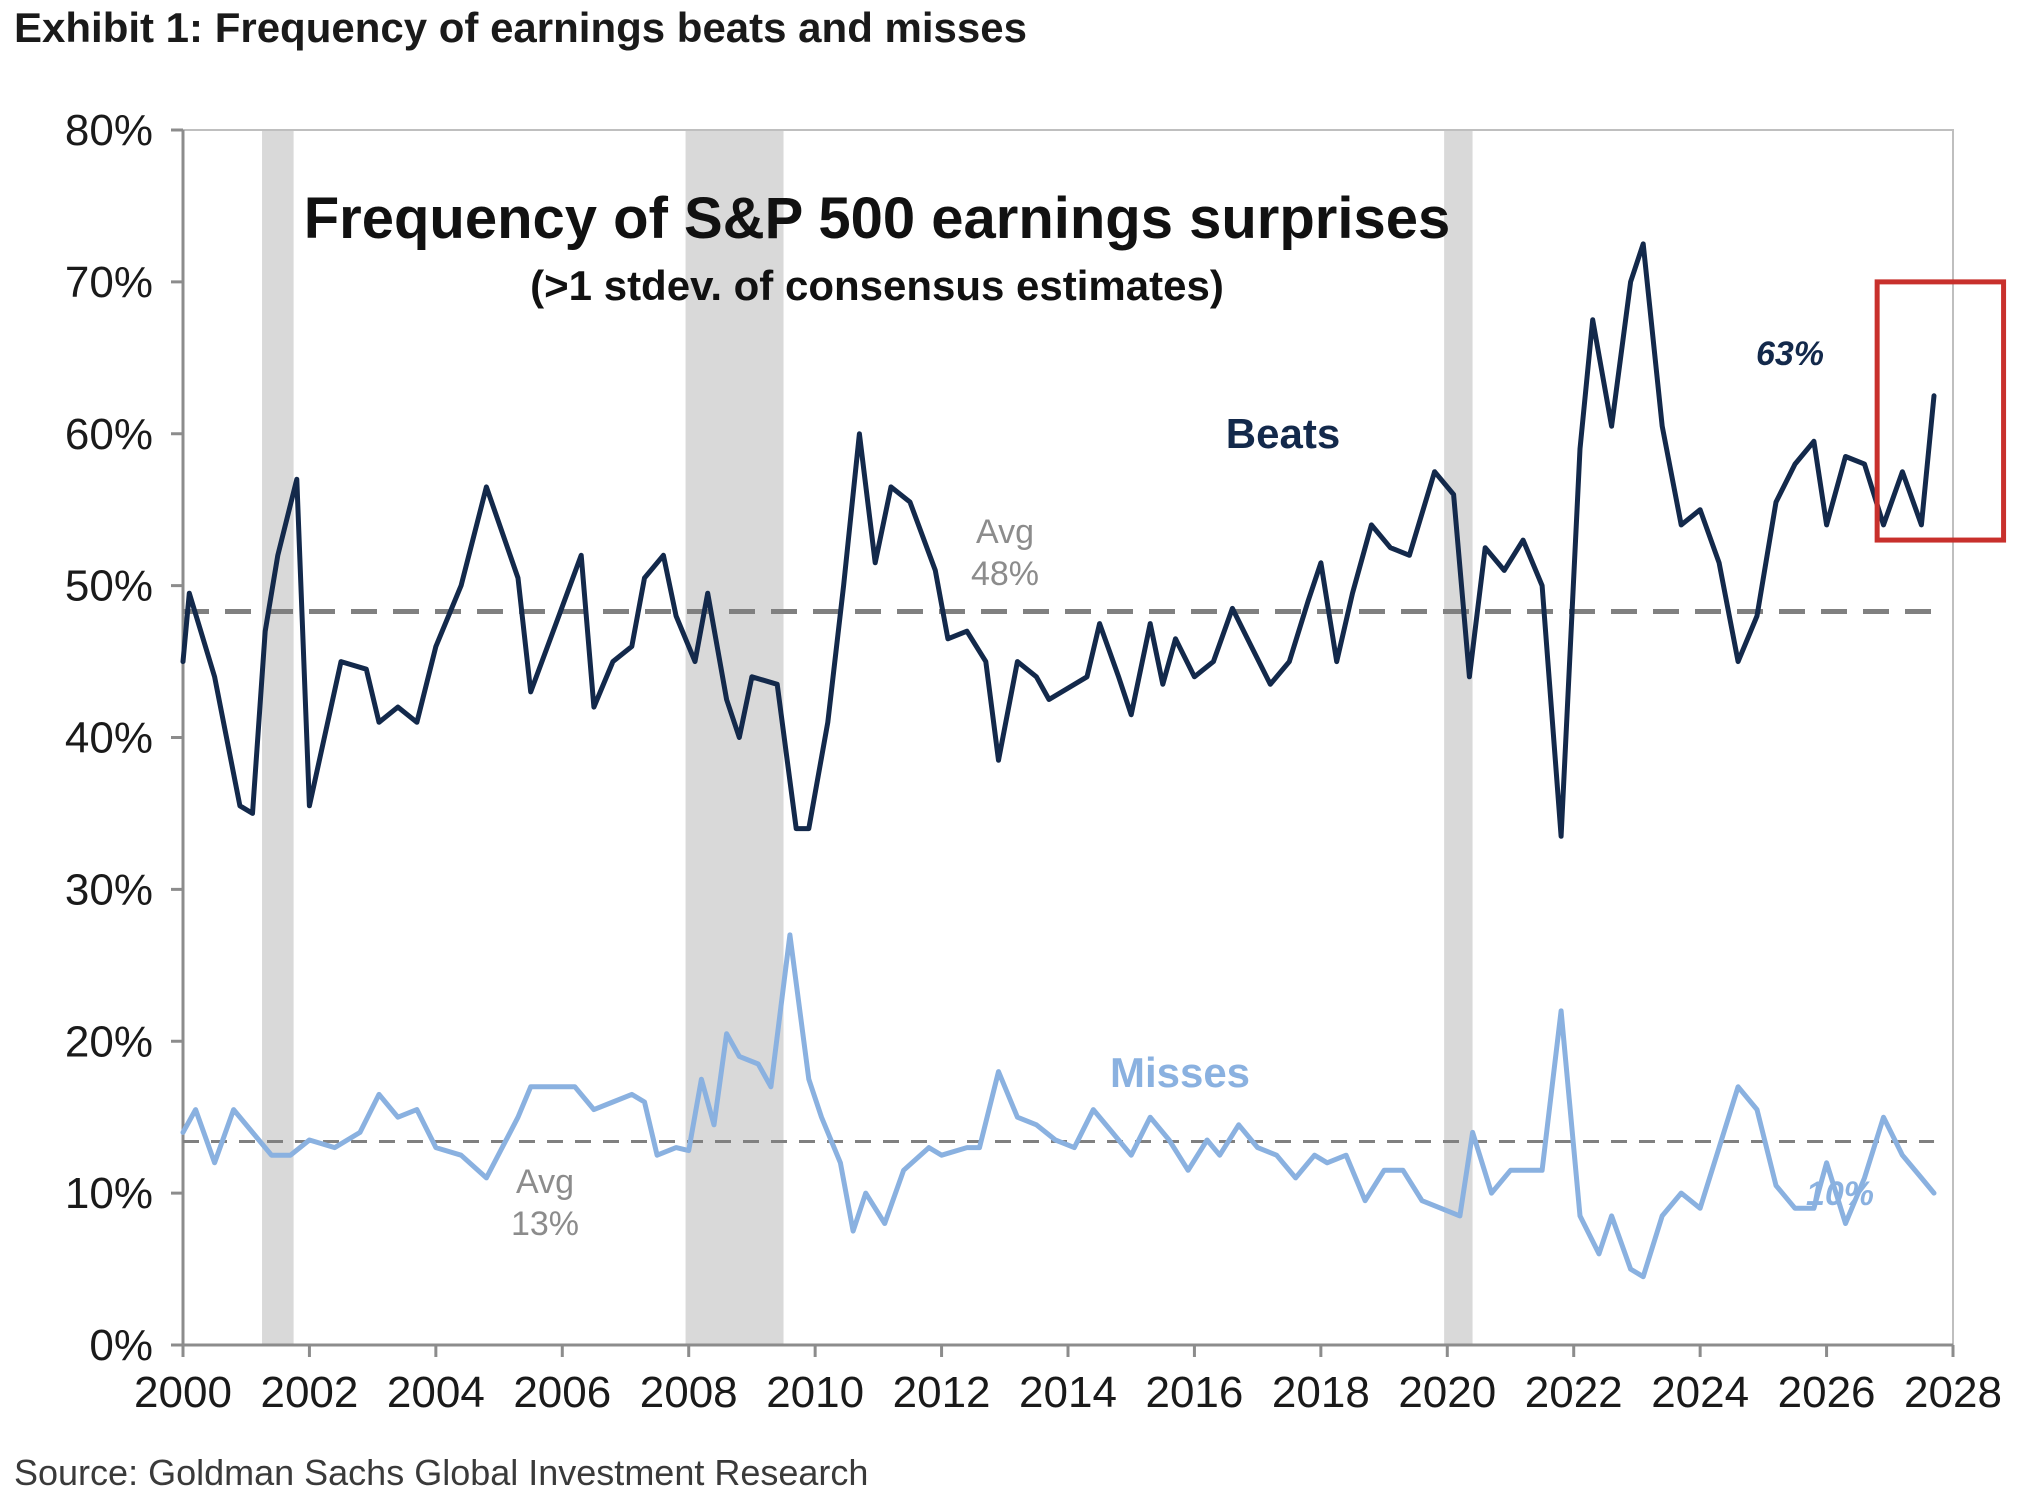 Image resolution: width=2037 pixels, height=1509 pixels. I want to click on y-axis-ticks: 0% 10% 20% 30% 40% 50% 60% 70% 80%, so click(124, 738).